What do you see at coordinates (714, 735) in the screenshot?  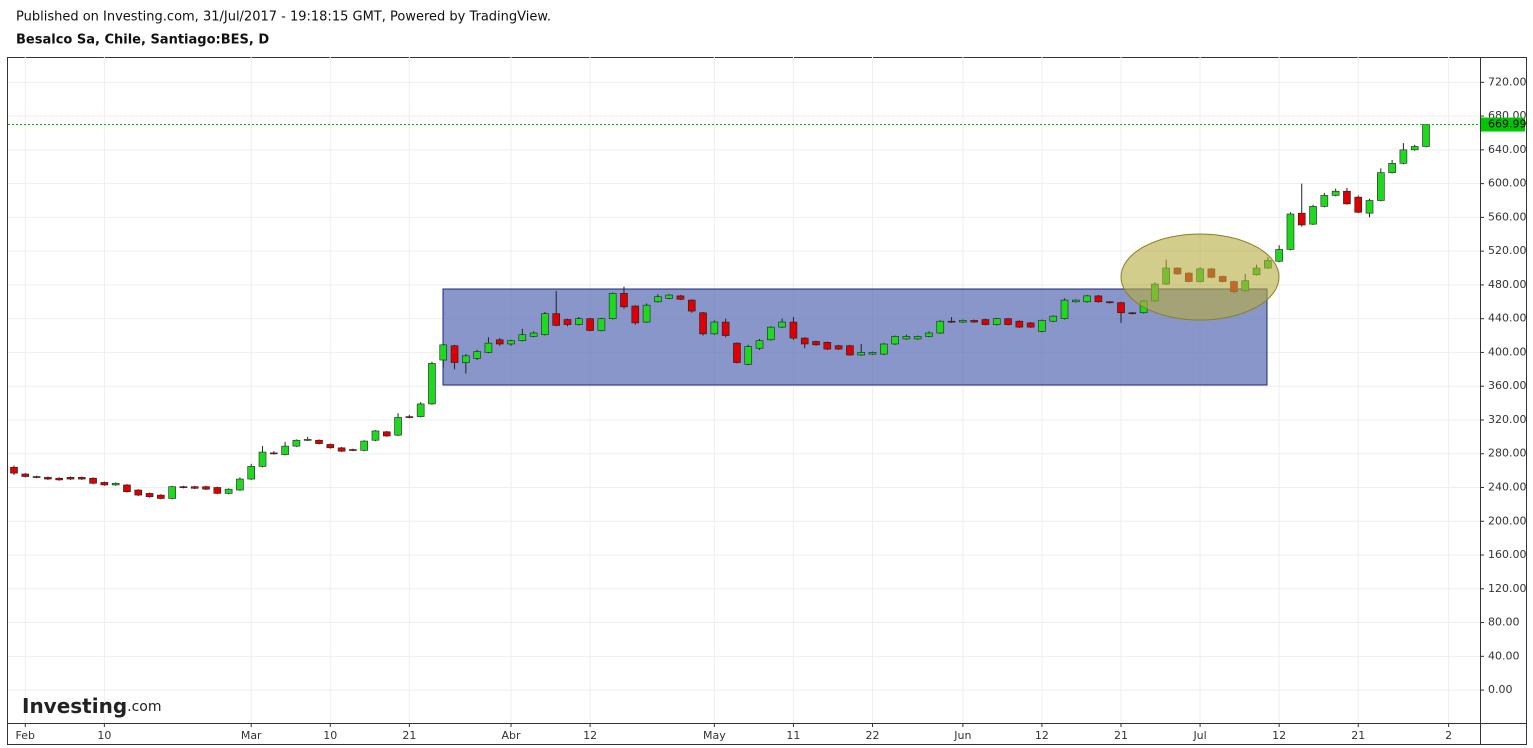 I see `x-tick-label: May` at bounding box center [714, 735].